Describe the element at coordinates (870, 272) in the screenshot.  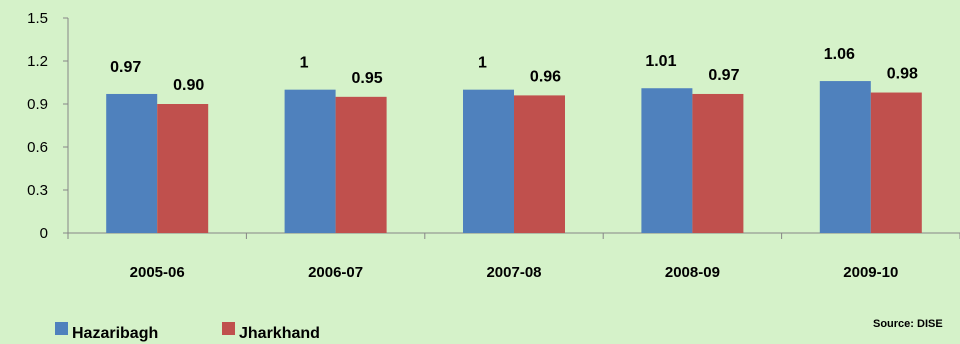
I see `x-category-label: 2009-10` at that location.